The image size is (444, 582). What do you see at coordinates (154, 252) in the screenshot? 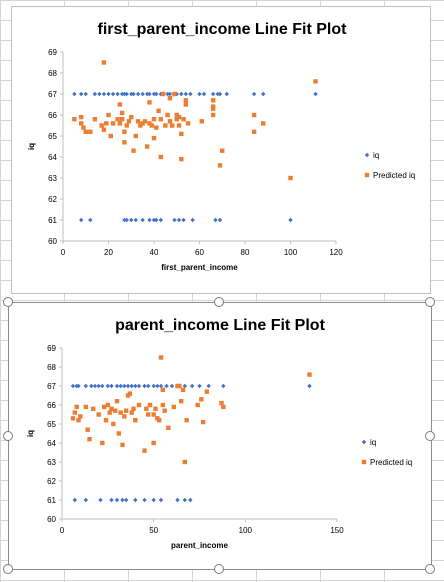
I see `x-tick-label: 40` at bounding box center [154, 252].